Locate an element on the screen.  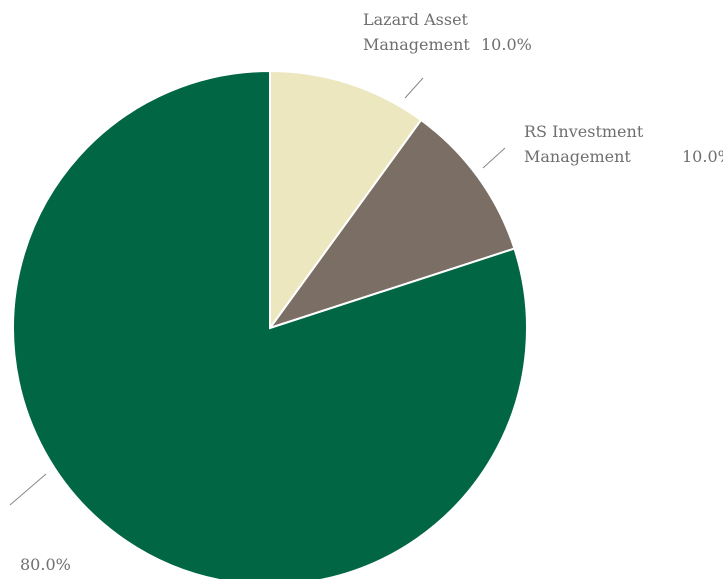
slice-name: Lazard Asset Management is located at coordinates (416, 32).